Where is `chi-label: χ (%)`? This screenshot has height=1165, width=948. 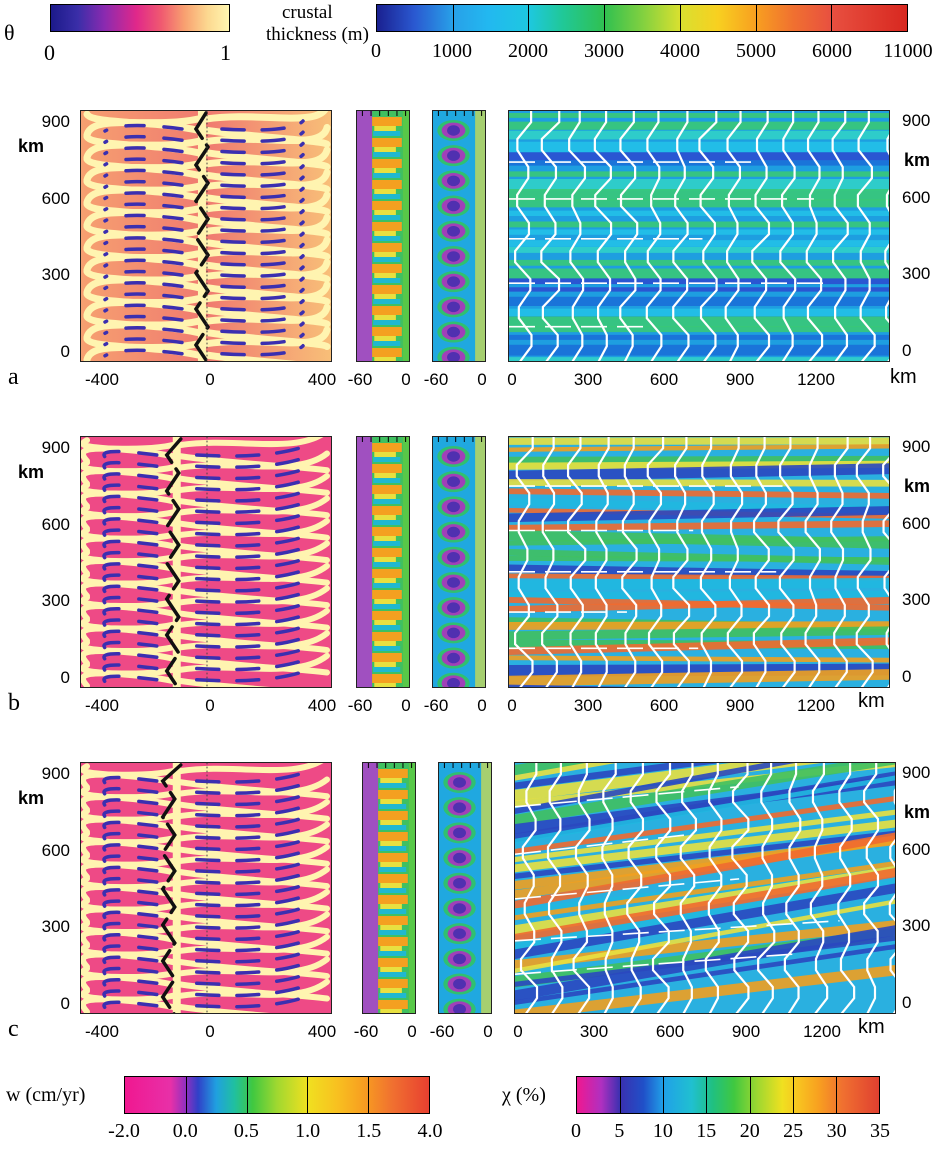 chi-label: χ (%) is located at coordinates (524, 1095).